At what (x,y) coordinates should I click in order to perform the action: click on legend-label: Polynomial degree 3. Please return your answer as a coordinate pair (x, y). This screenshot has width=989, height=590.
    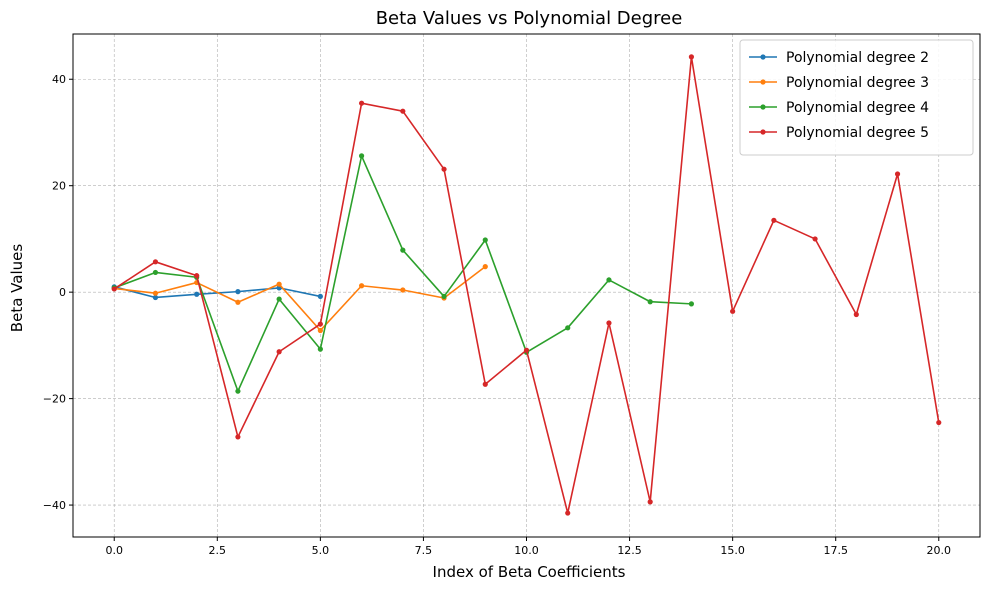
    Looking at the image, I should click on (857, 83).